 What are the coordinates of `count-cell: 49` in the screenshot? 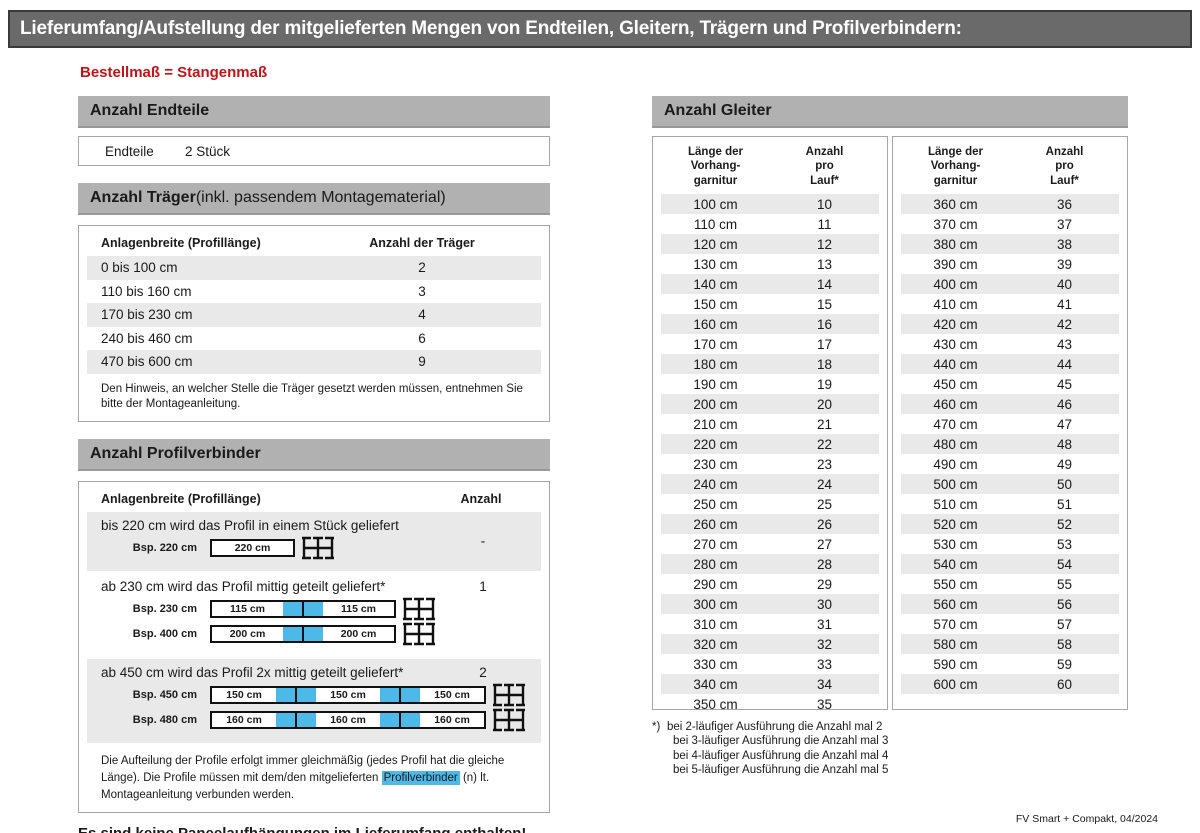 It's located at (1064, 464).